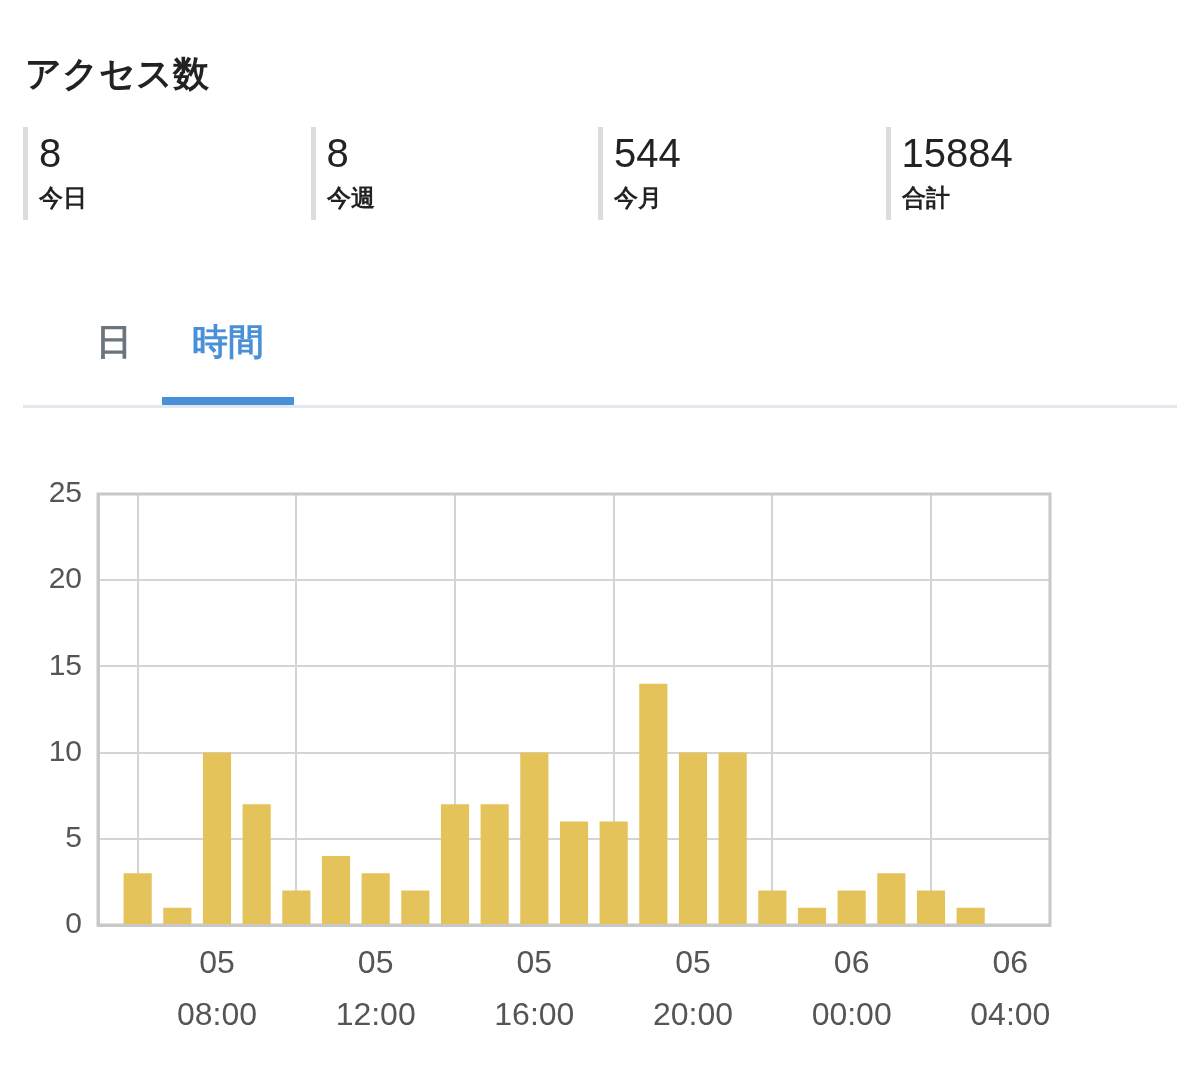 The width and height of the screenshot is (1200, 1072). What do you see at coordinates (65, 664) in the screenshot?
I see `y-tick-label: 15` at bounding box center [65, 664].